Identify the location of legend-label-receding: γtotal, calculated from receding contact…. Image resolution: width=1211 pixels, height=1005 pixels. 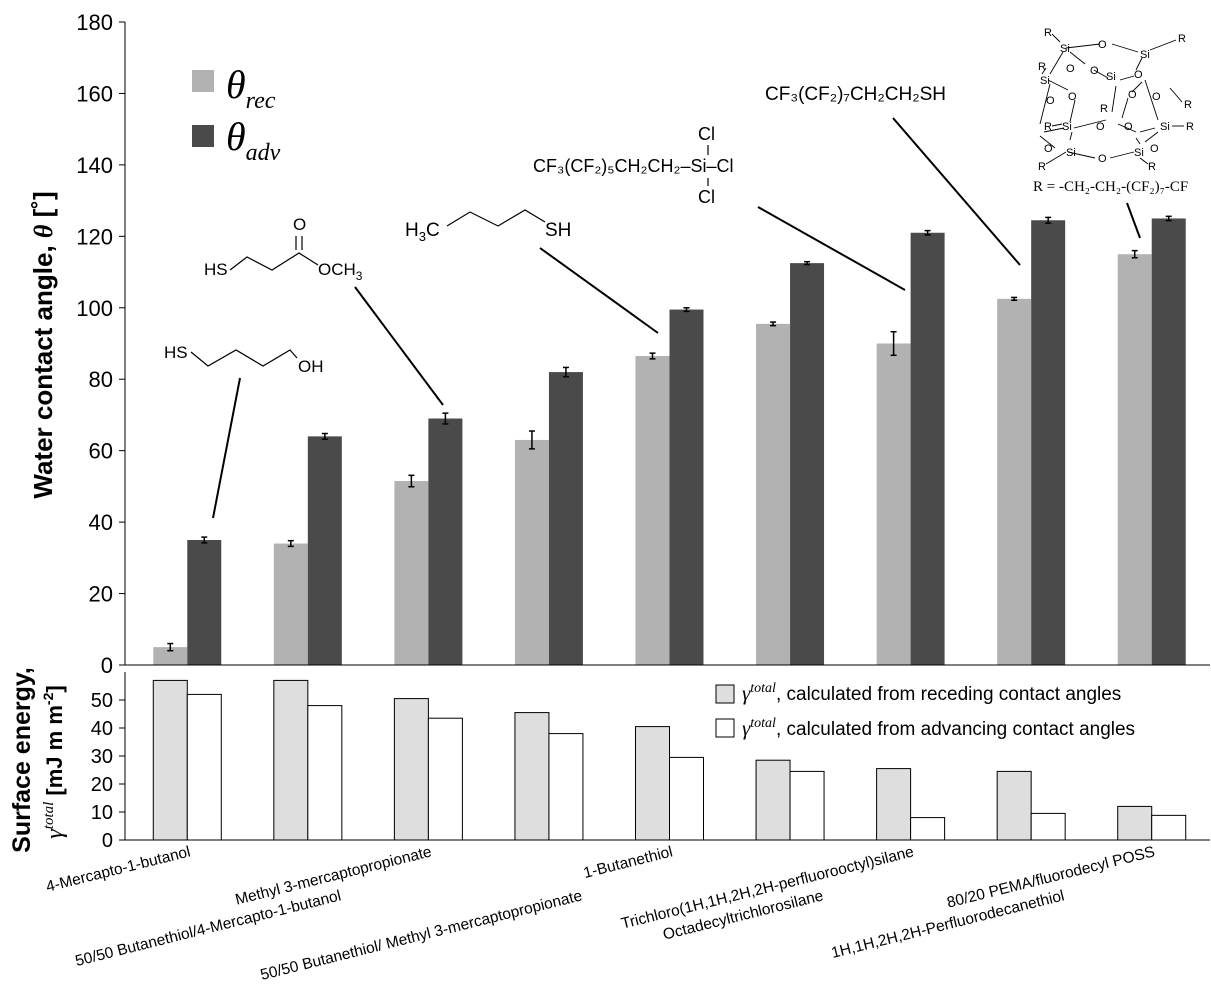
(931, 693).